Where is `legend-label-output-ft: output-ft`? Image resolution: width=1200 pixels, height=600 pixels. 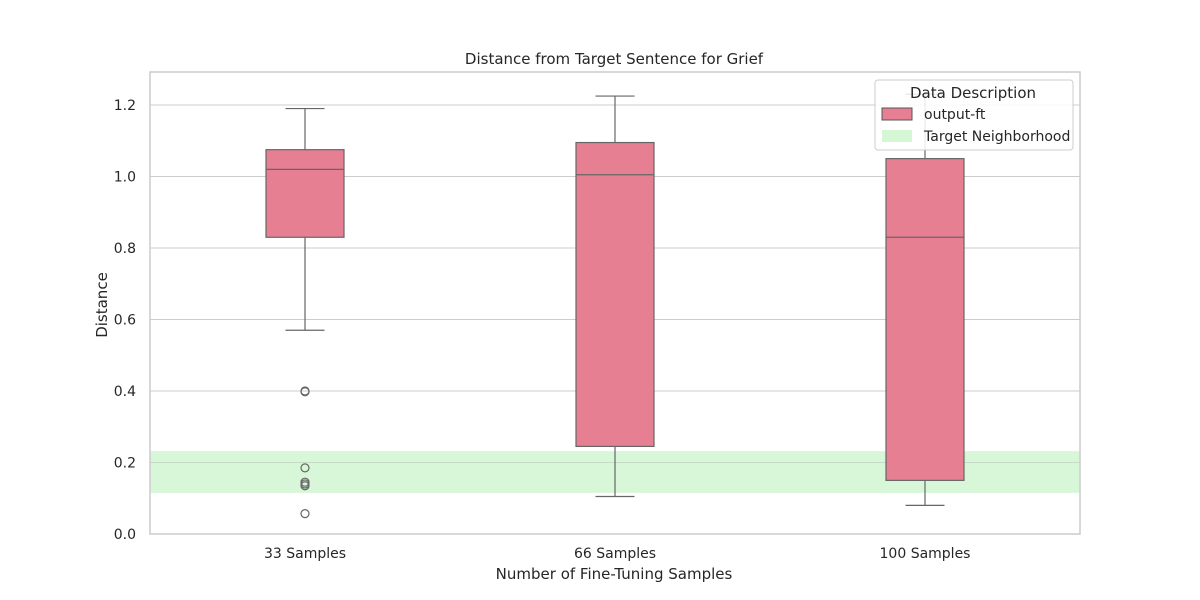
legend-label-output-ft: output-ft is located at coordinates (955, 115).